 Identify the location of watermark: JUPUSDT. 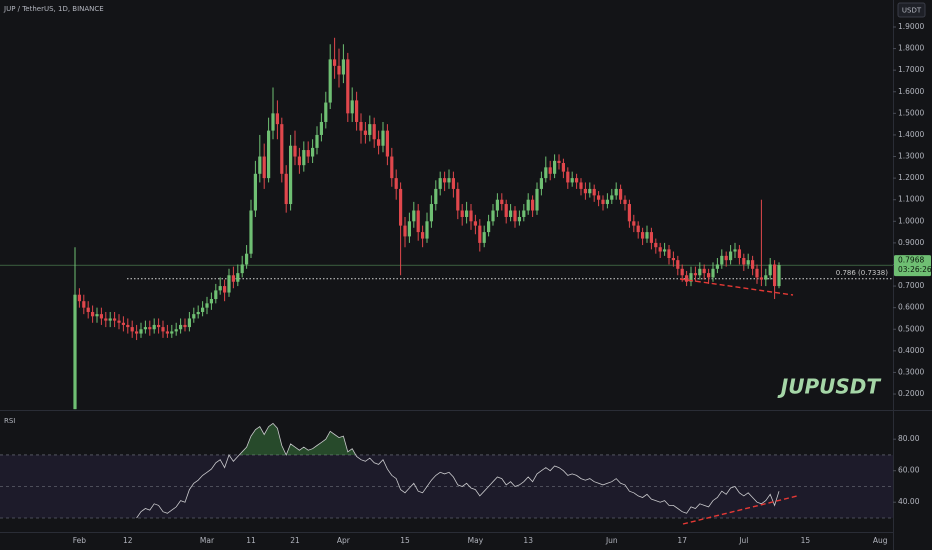
(829, 387).